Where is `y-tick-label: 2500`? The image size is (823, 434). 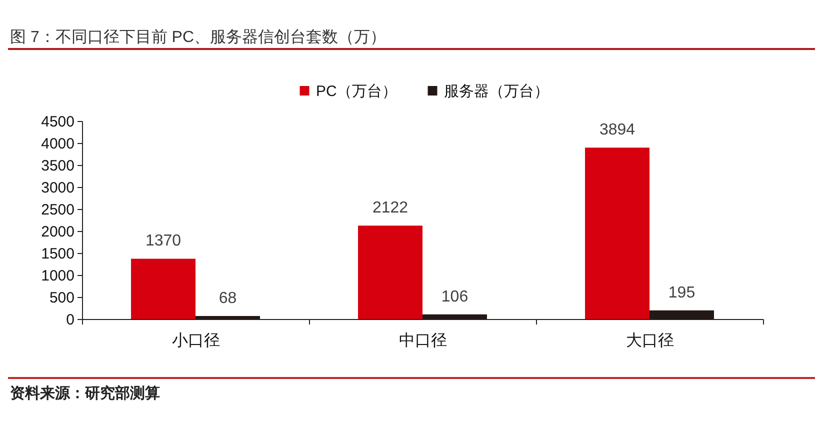 y-tick-label: 2500 is located at coordinates (57, 210).